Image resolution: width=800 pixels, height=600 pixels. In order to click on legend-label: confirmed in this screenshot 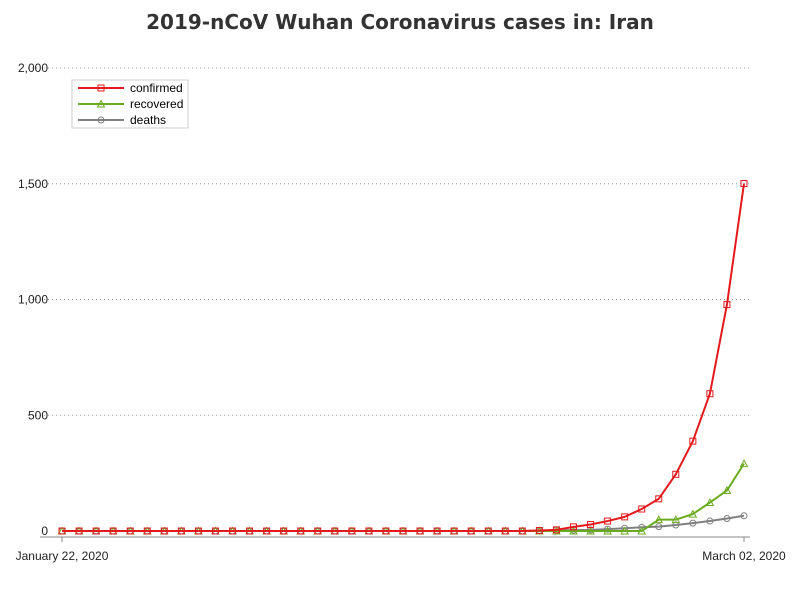, I will do `click(156, 88)`.